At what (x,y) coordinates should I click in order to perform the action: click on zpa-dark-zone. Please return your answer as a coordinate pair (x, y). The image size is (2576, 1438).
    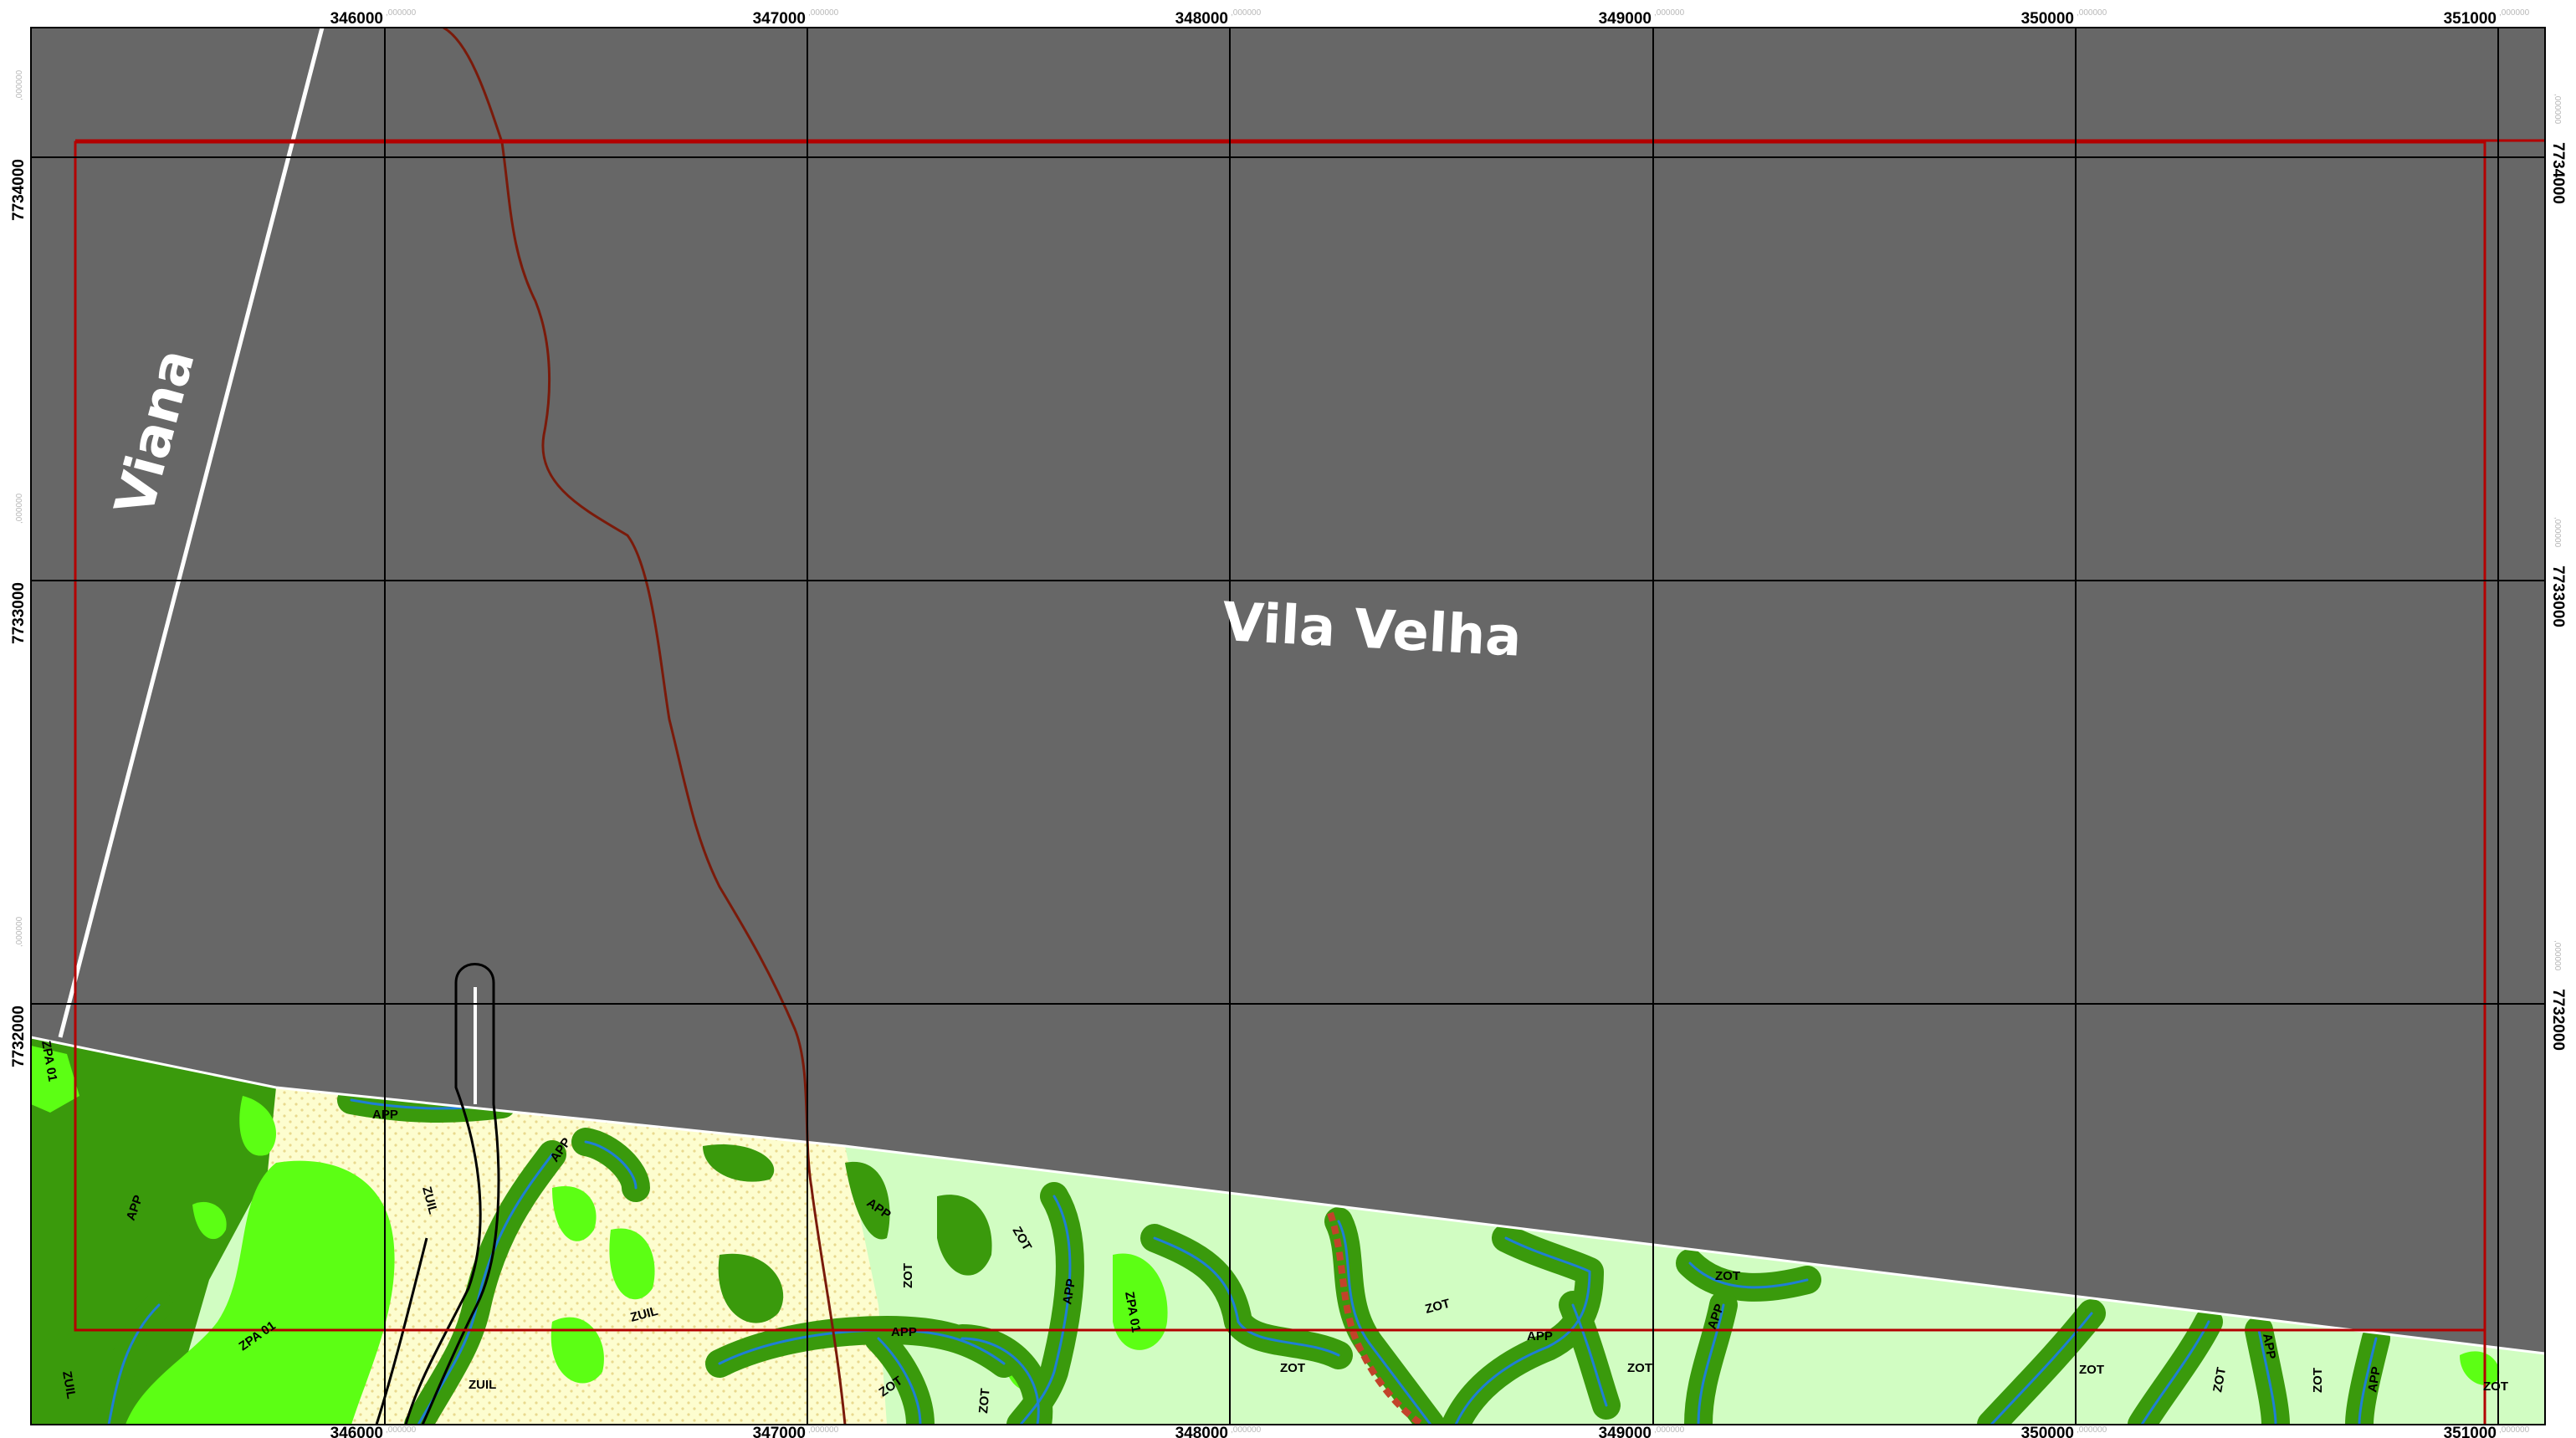
    Looking at the image, I should click on (154, 1231).